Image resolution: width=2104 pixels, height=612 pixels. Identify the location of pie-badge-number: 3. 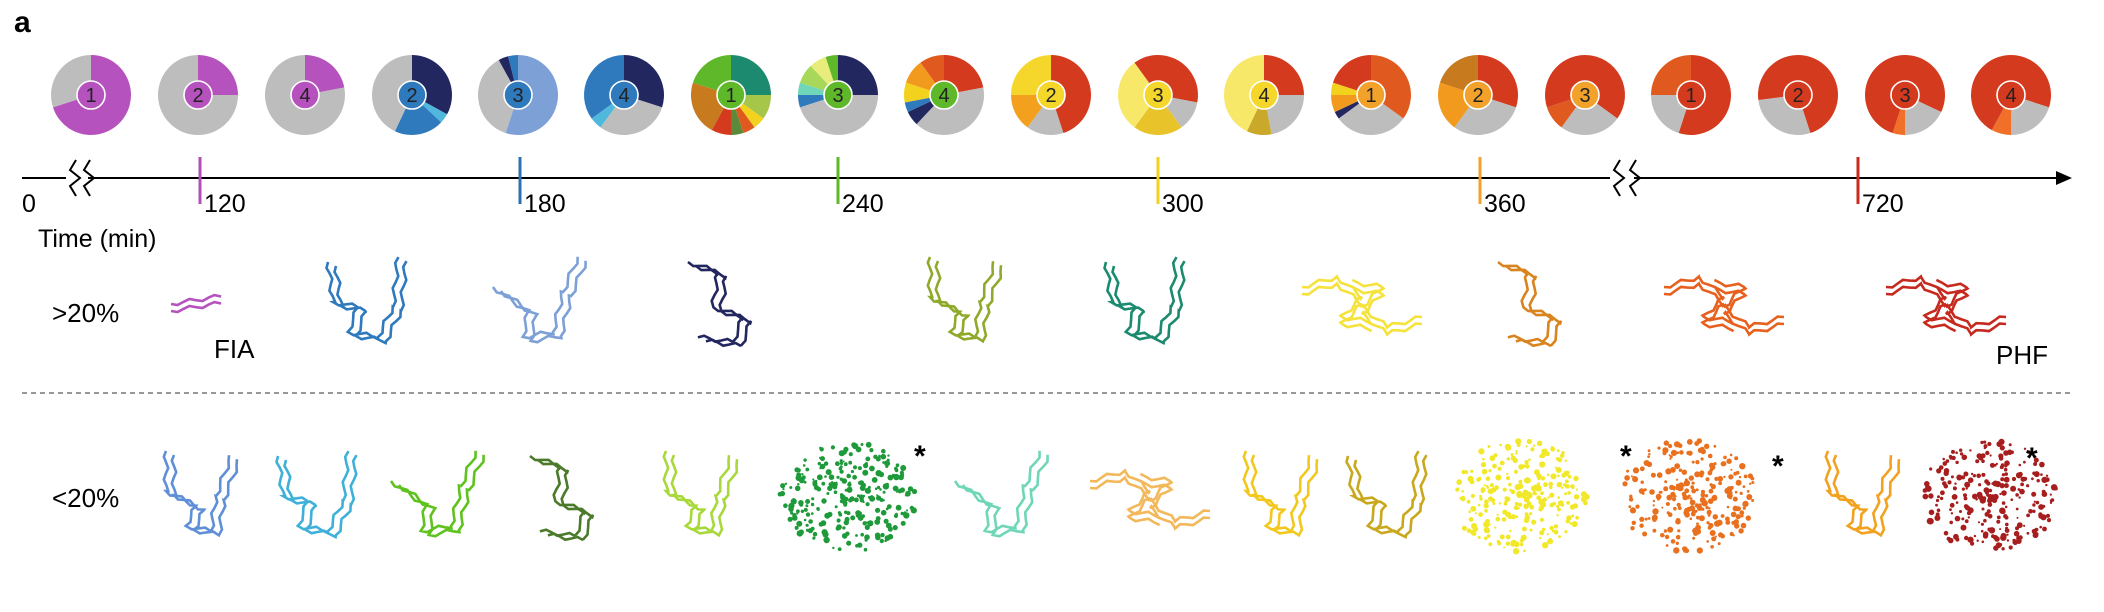
(1584, 96).